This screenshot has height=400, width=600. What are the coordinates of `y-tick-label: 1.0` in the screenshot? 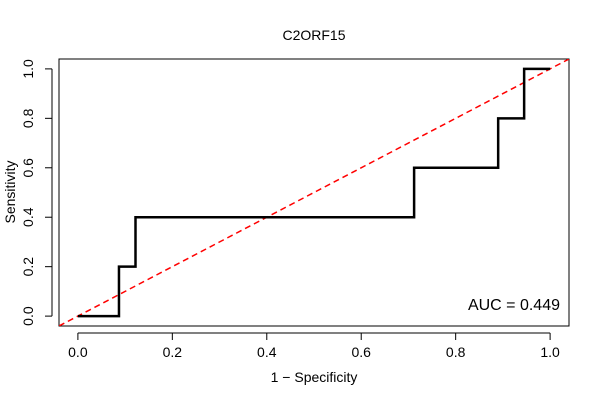 It's located at (28, 69).